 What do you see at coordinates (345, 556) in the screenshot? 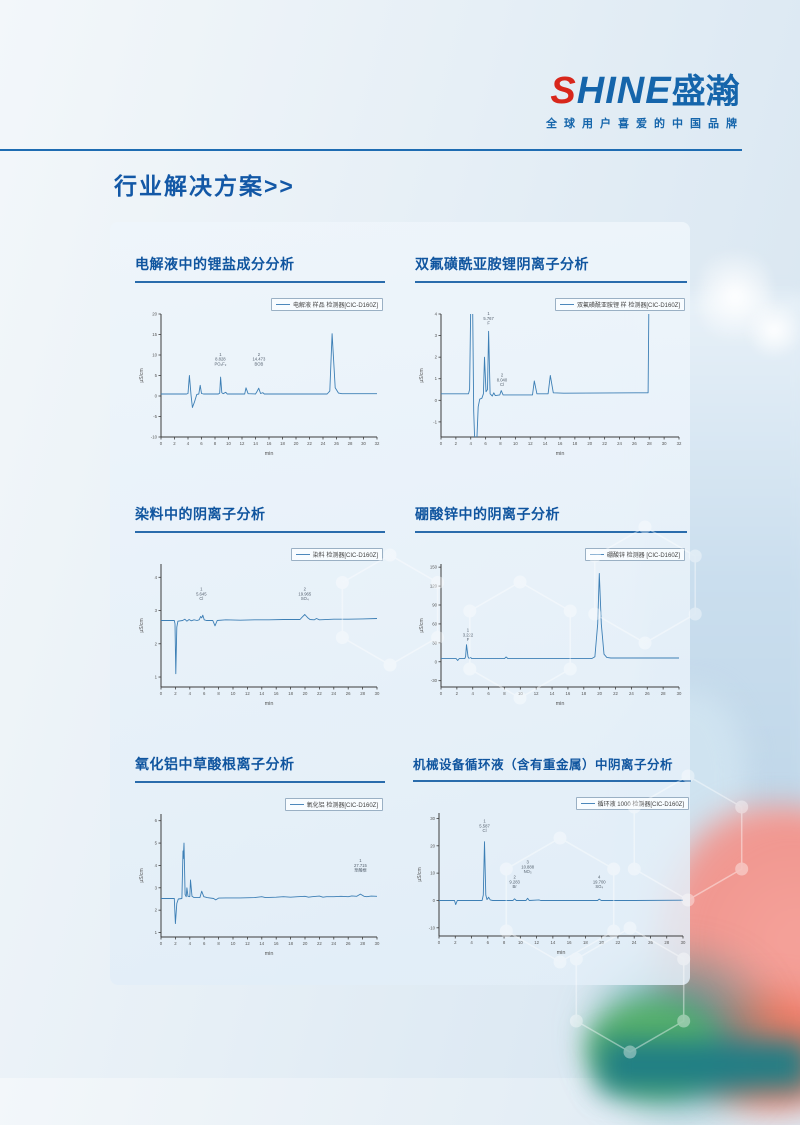
I see `legend-label: 染料 检测器[CIC-D160Z]` at bounding box center [345, 556].